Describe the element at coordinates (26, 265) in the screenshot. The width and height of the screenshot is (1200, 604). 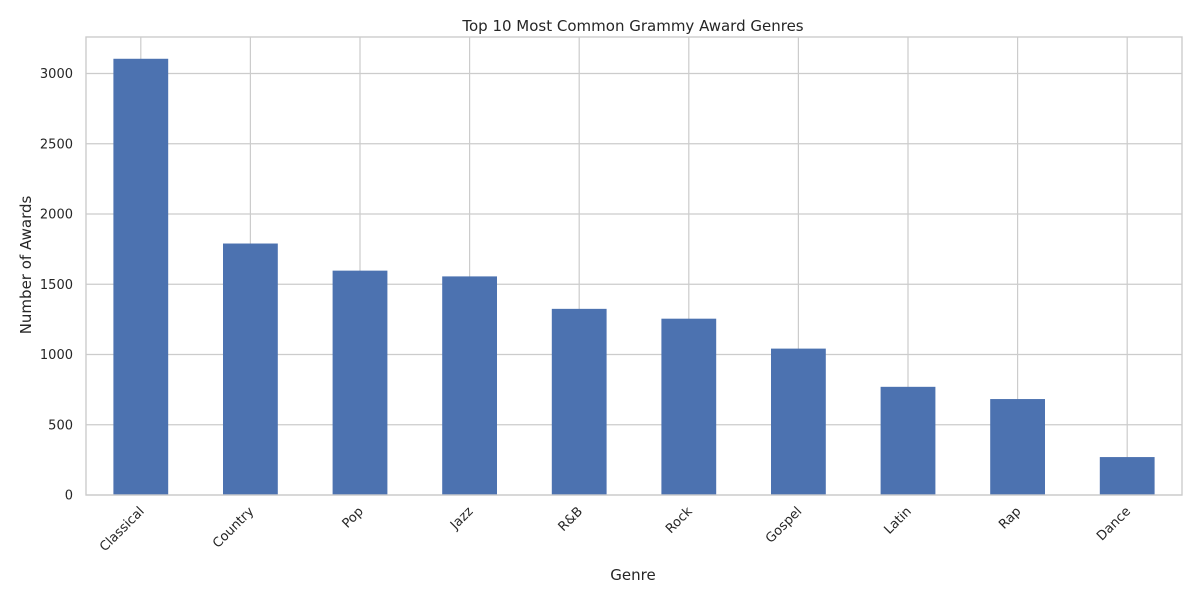
I see `y-axis-label: Number of Awards` at that location.